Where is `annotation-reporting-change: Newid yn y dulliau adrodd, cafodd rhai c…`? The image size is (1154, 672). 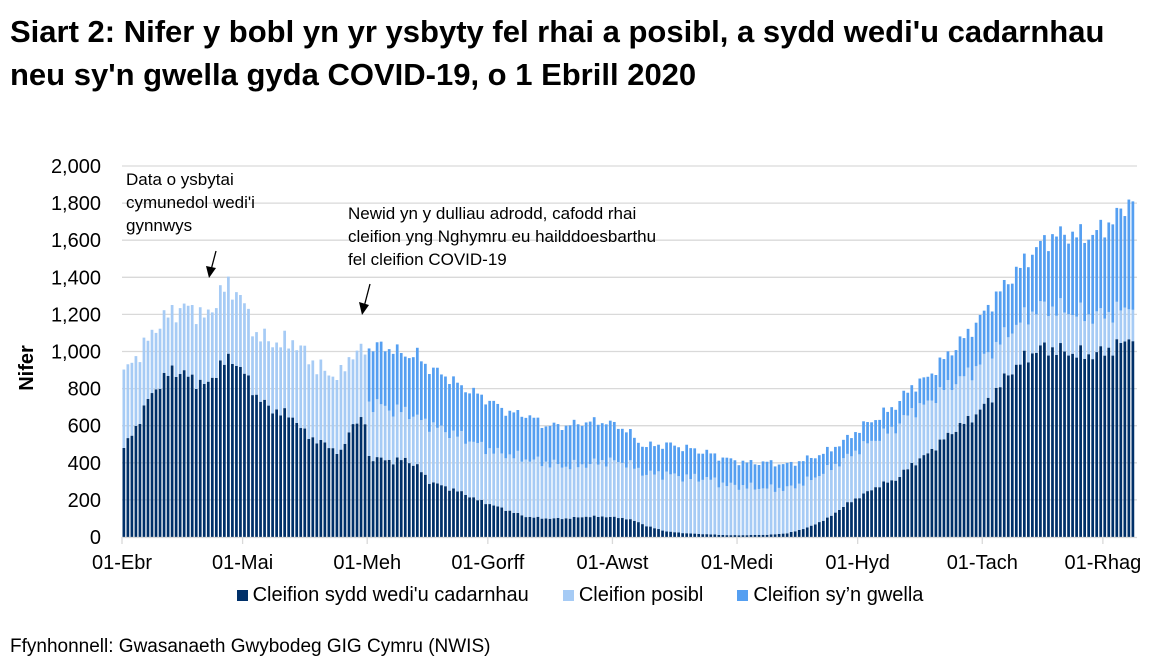 annotation-reporting-change: Newid yn y dulliau adrodd, cafodd rhai c… is located at coordinates (502, 236).